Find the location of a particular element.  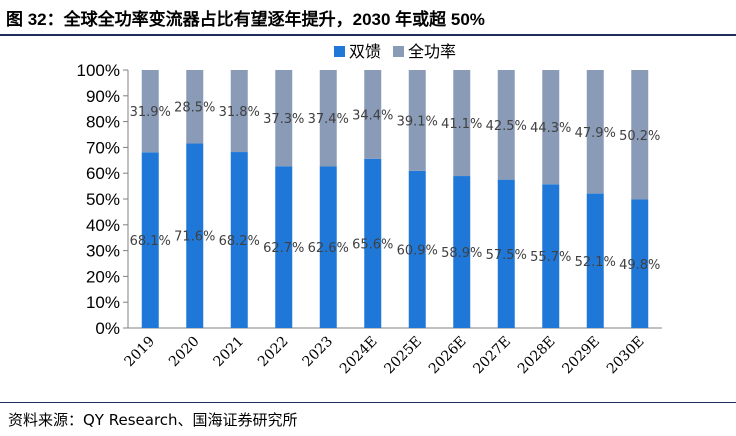

x-tick-label: 2023 is located at coordinates (318, 352).